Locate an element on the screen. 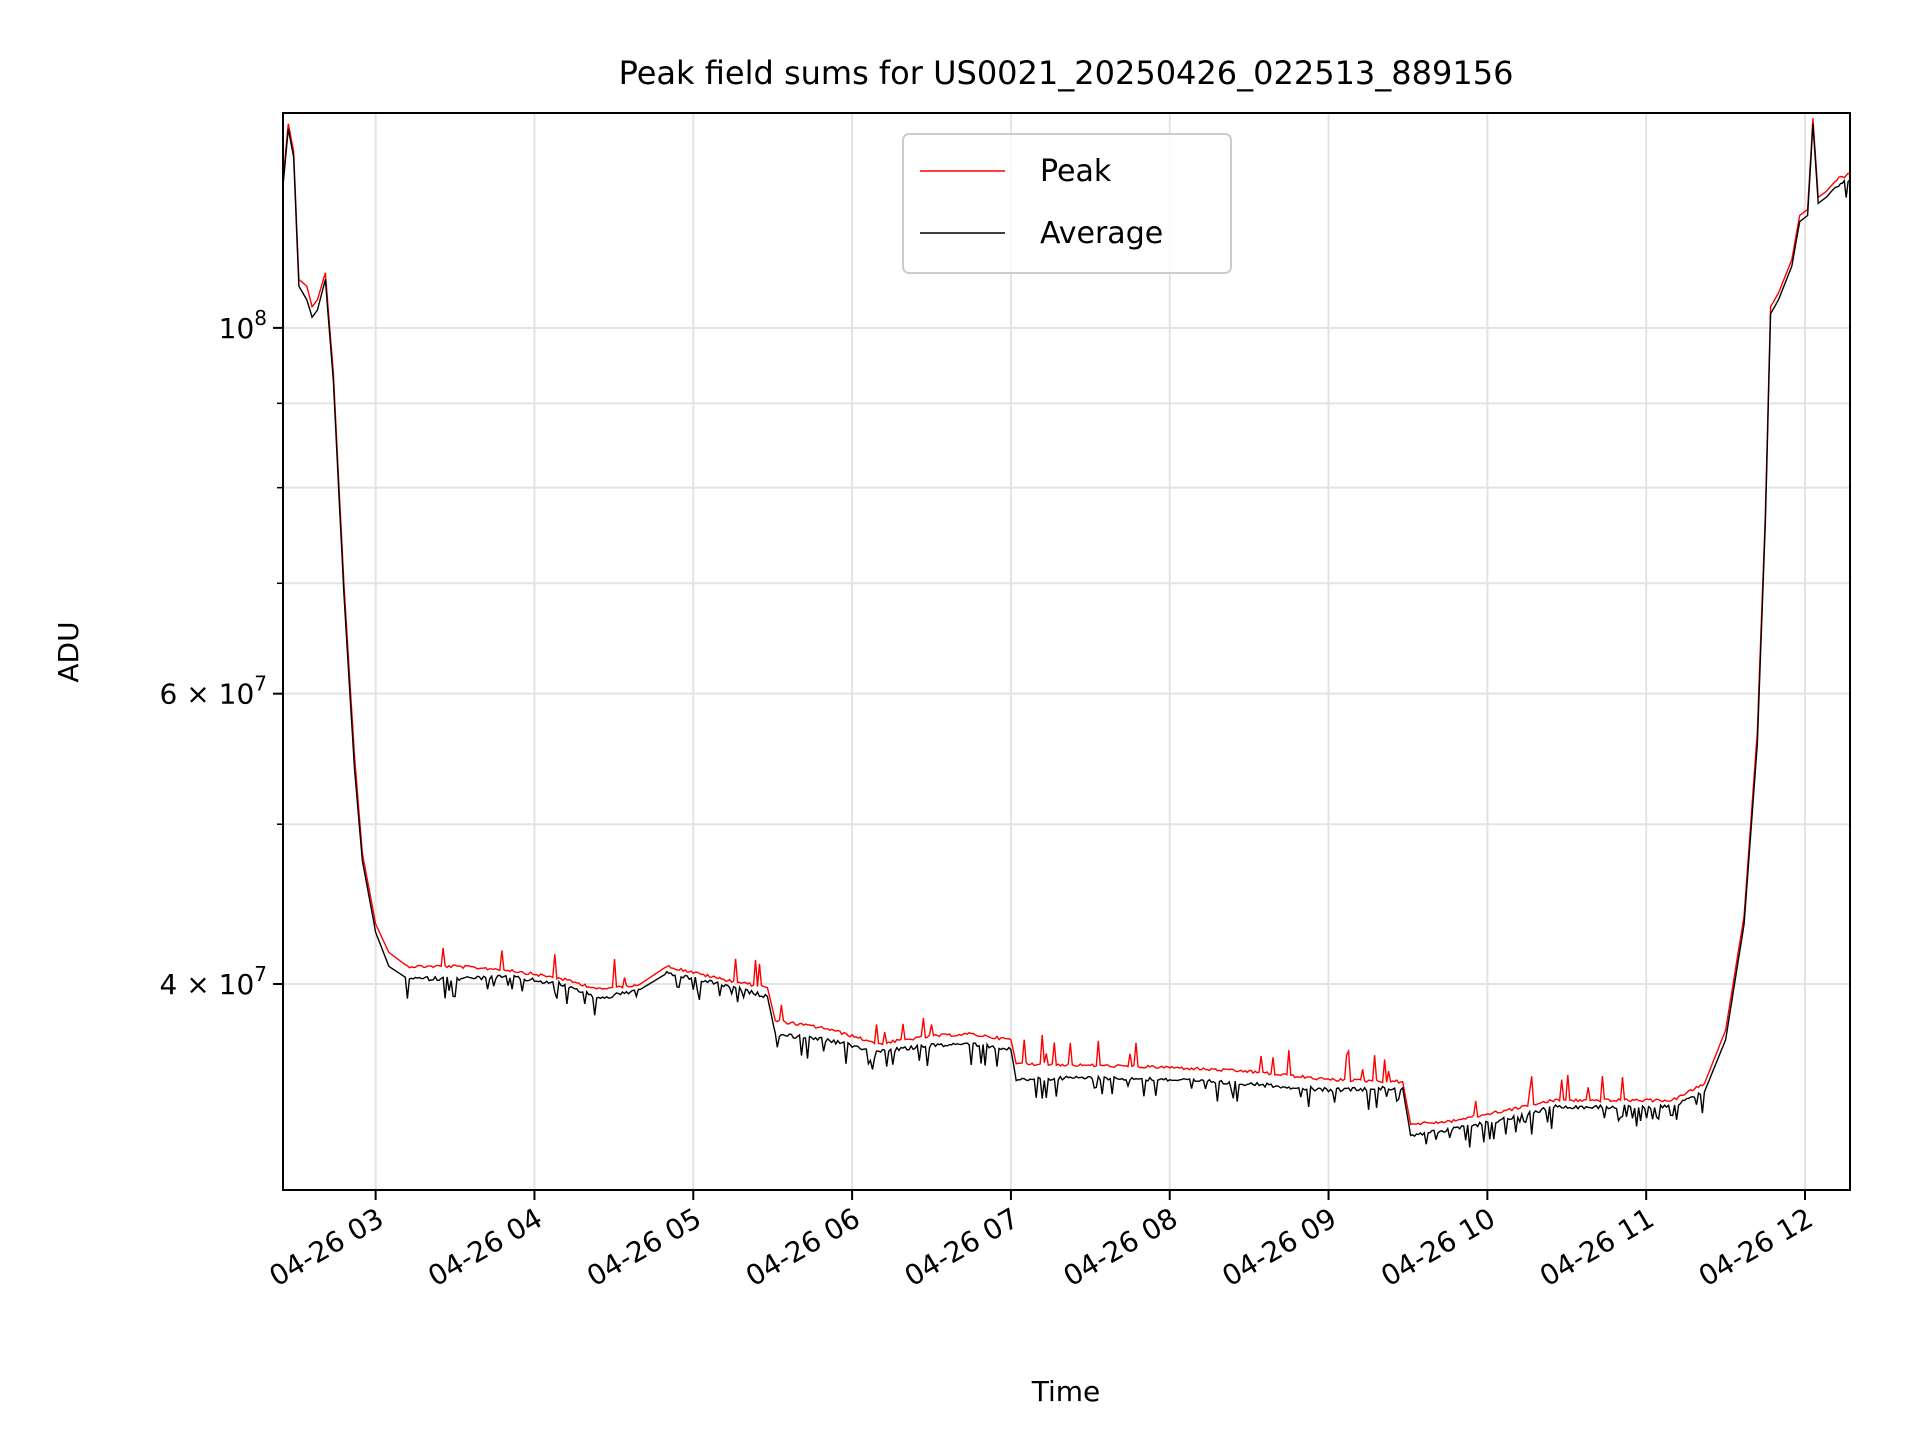 Image resolution: width=1920 pixels, height=1444 pixels. y-tick-label: 6 × 107 is located at coordinates (213, 691).